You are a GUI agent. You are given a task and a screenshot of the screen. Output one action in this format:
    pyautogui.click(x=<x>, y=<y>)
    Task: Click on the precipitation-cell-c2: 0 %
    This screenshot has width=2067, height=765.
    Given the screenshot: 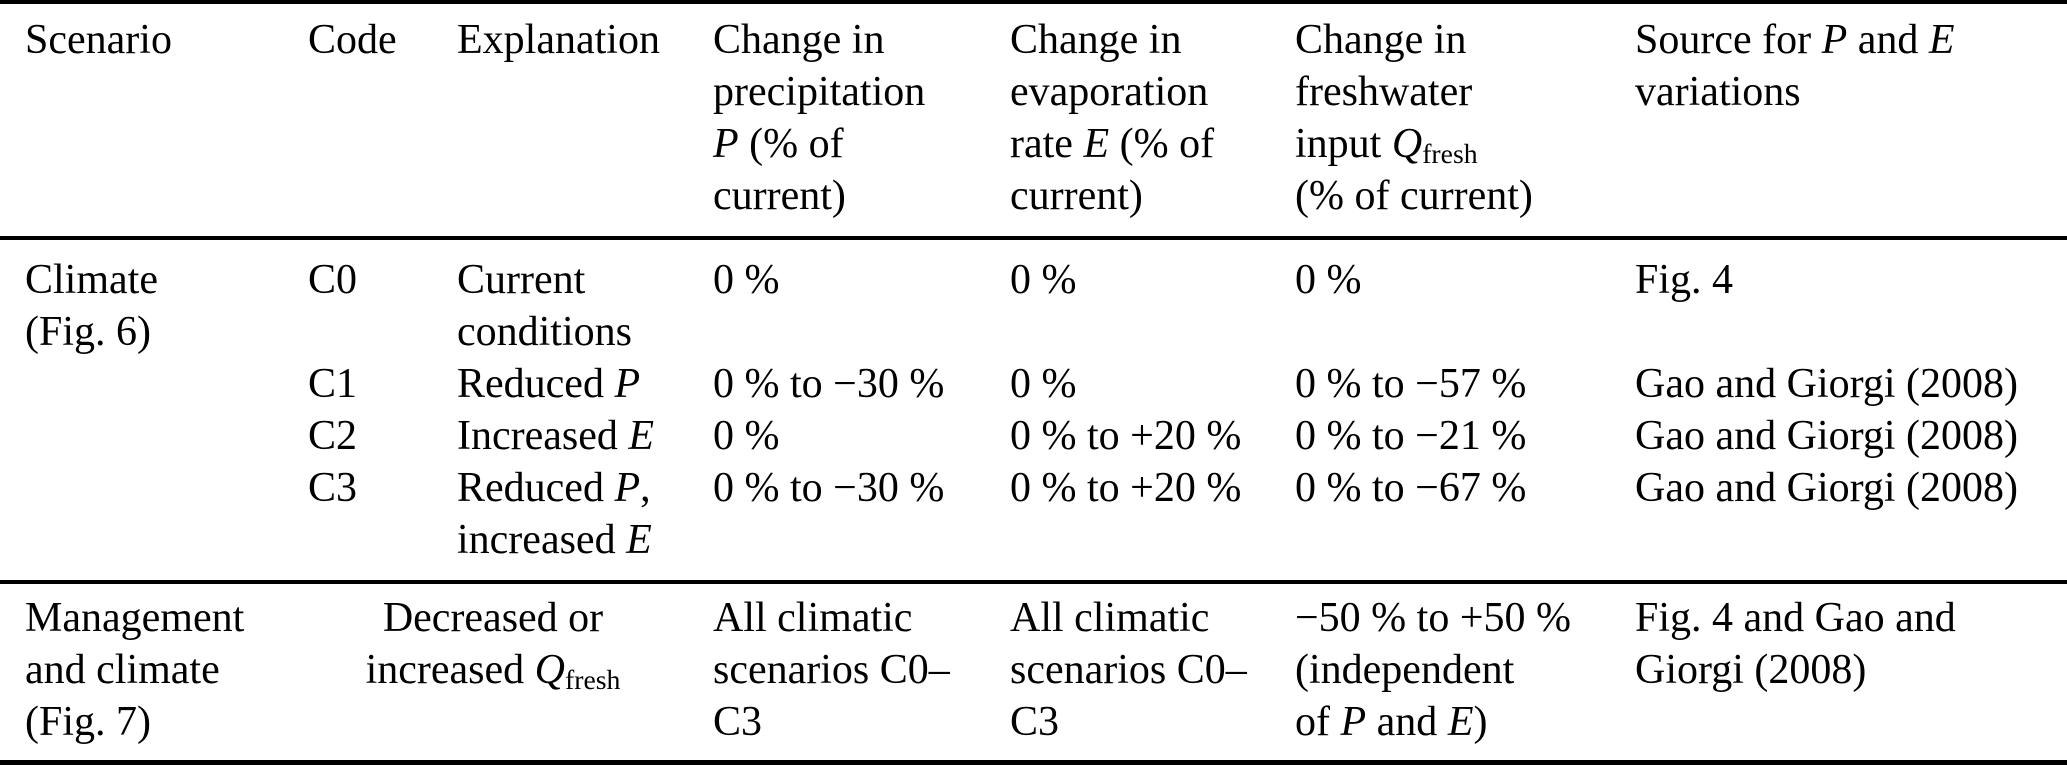 What is the action you would take?
    pyautogui.click(x=746, y=436)
    